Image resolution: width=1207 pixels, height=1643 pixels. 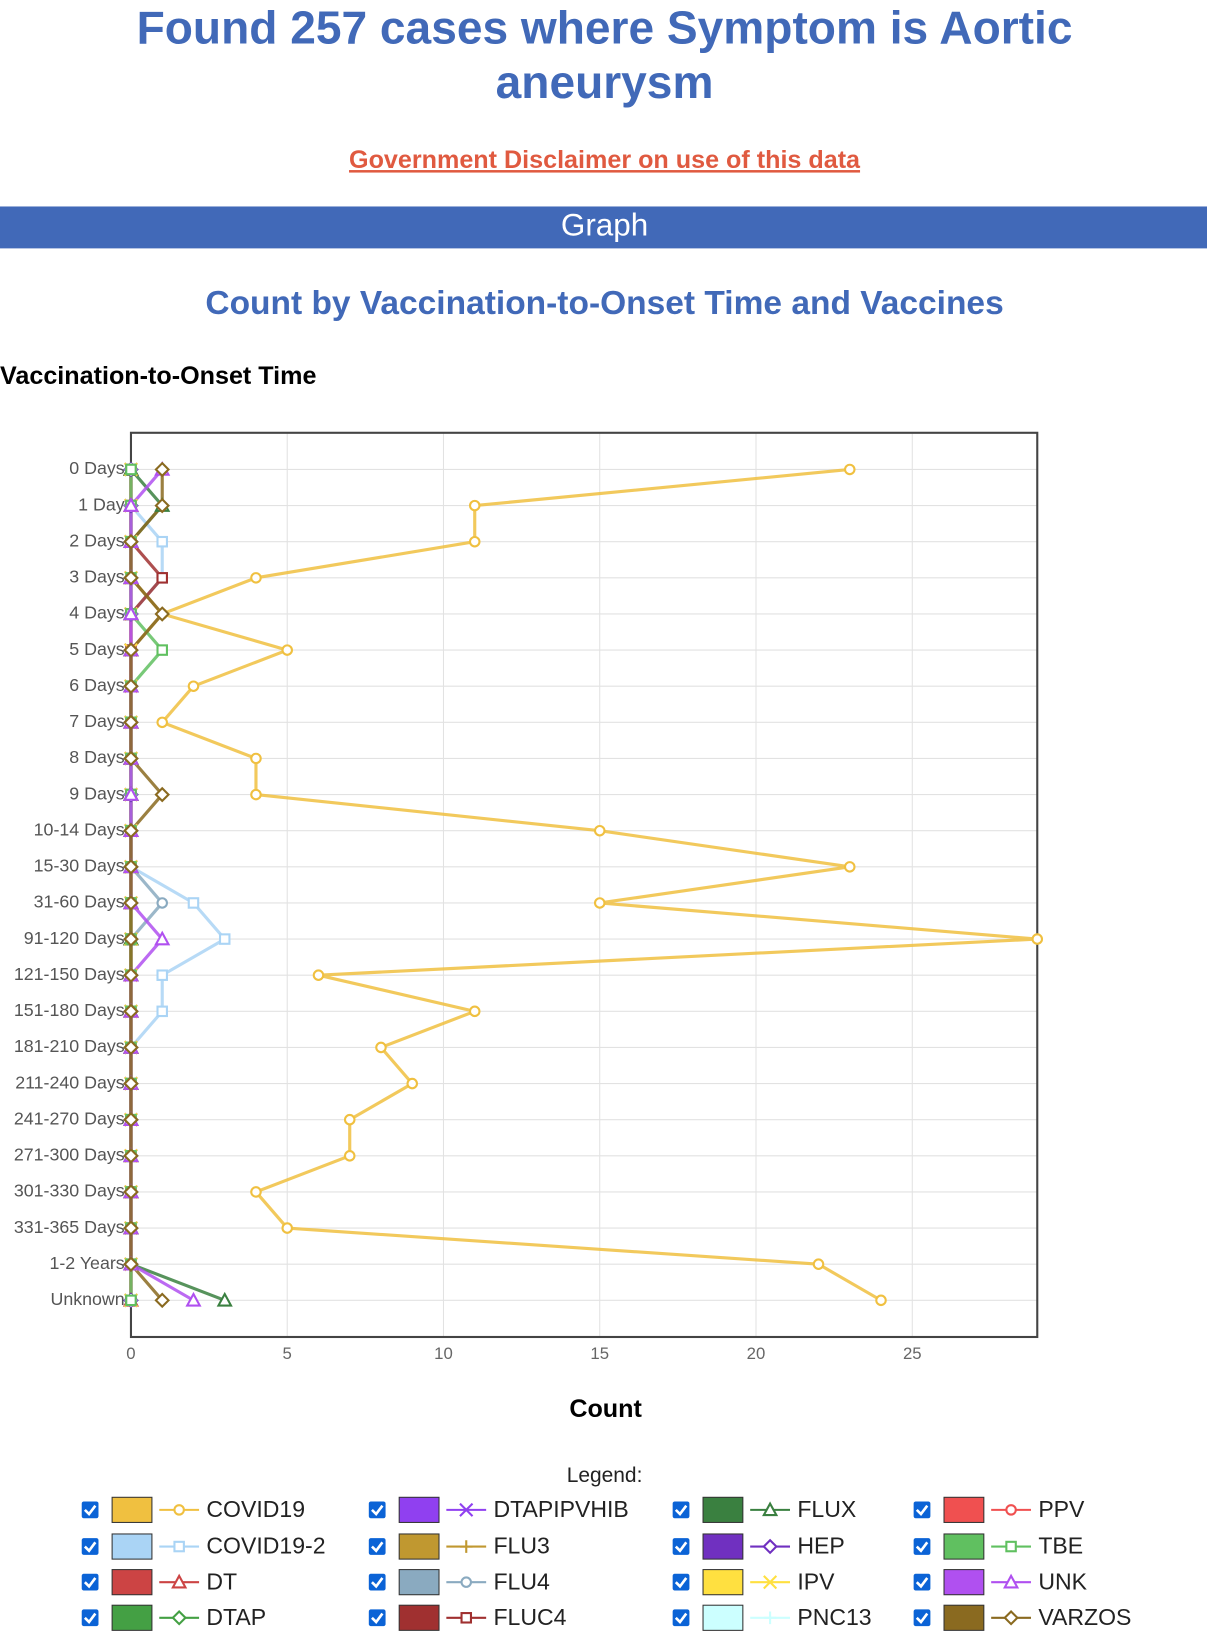 What do you see at coordinates (1084, 1617) in the screenshot?
I see `legend-label: VARZOS` at bounding box center [1084, 1617].